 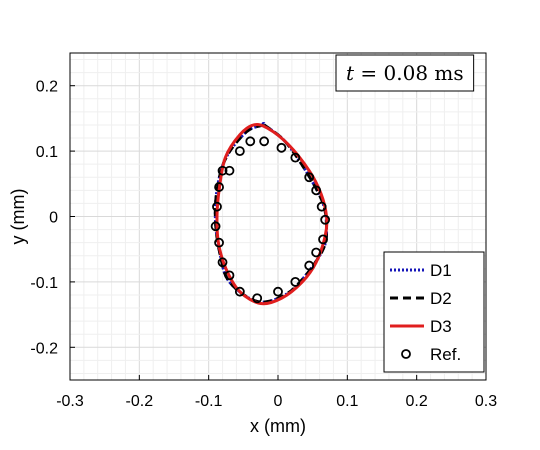 I want to click on y-axis-label: y (mm), so click(x=18, y=217).